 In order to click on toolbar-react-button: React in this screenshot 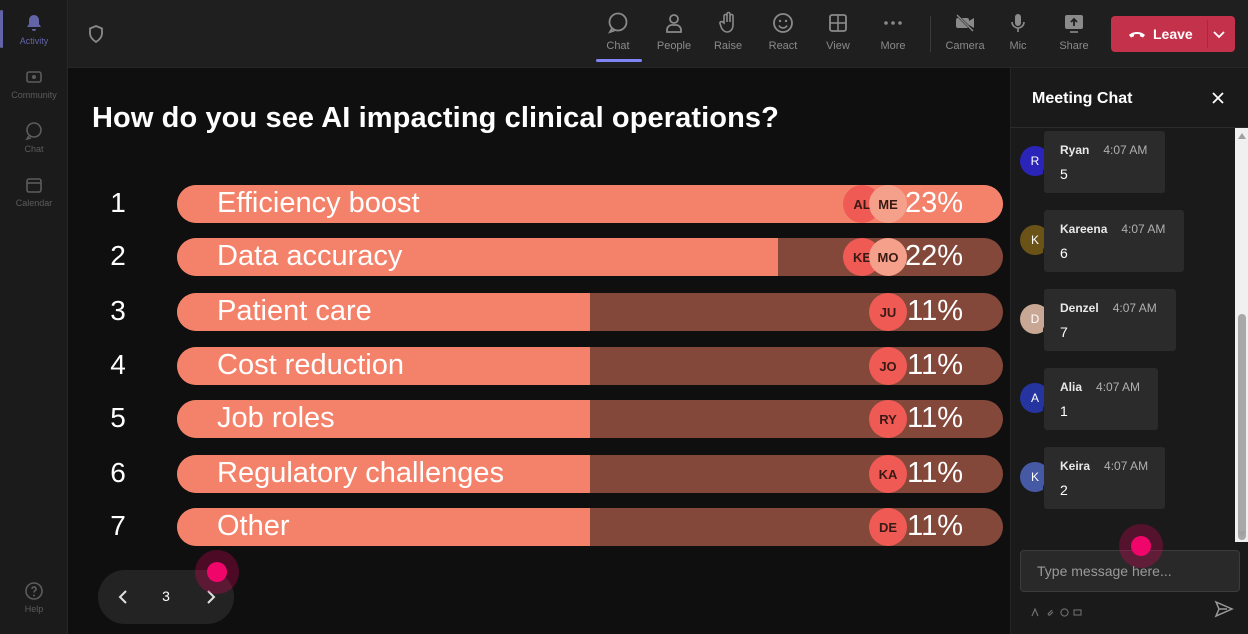, I will do `click(783, 35)`.